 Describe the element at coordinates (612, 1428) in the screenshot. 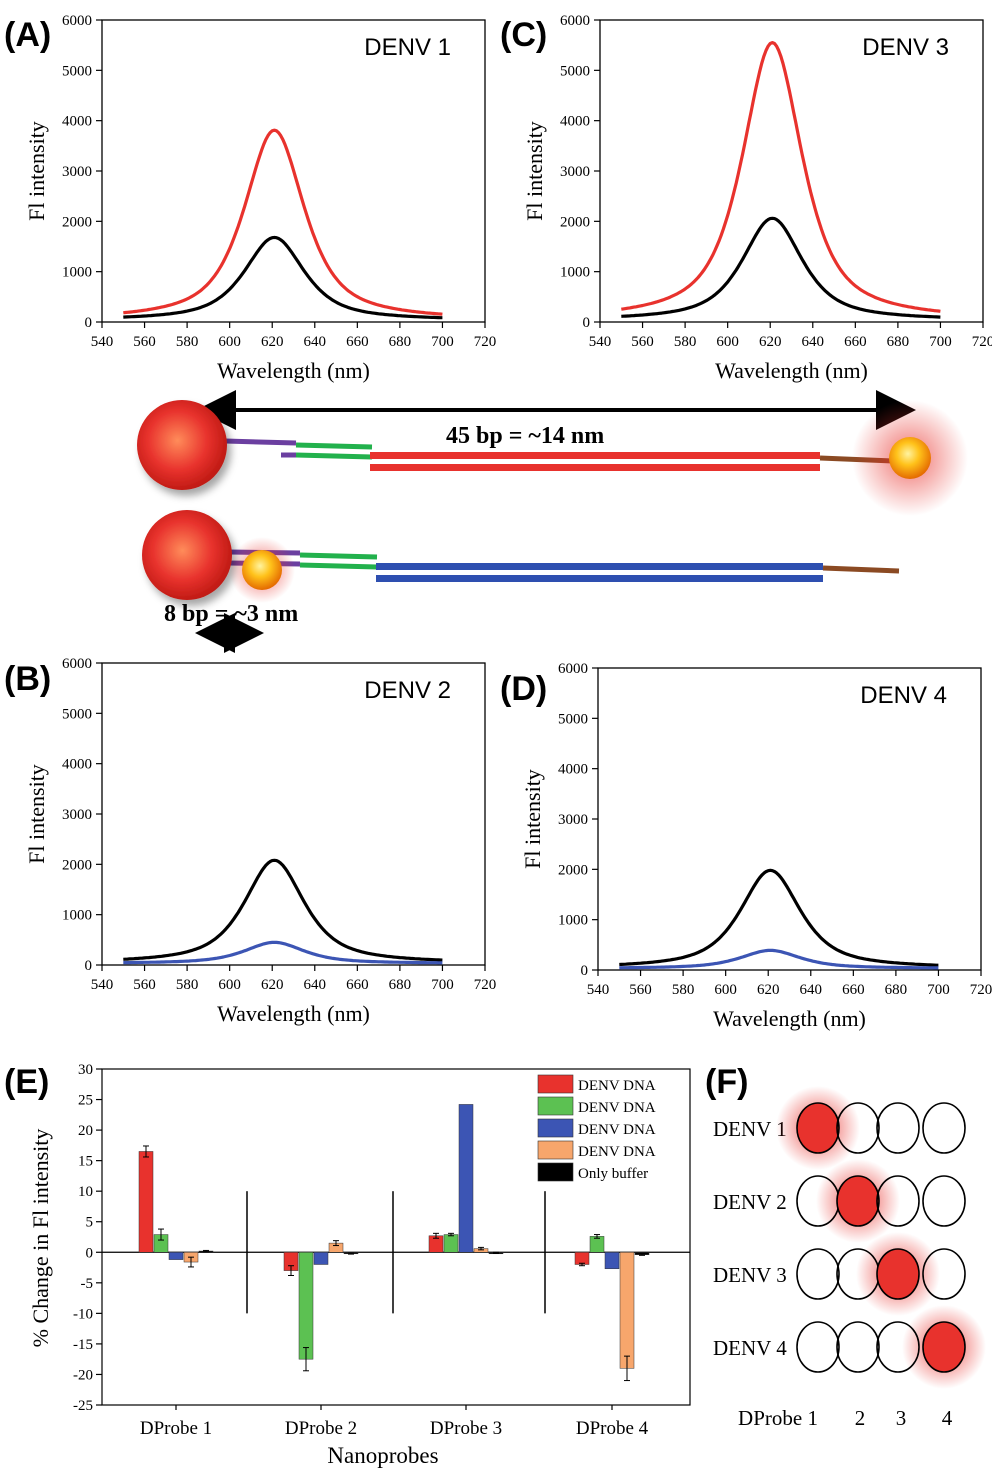

I see `x-tick-label: DProbe 4` at that location.